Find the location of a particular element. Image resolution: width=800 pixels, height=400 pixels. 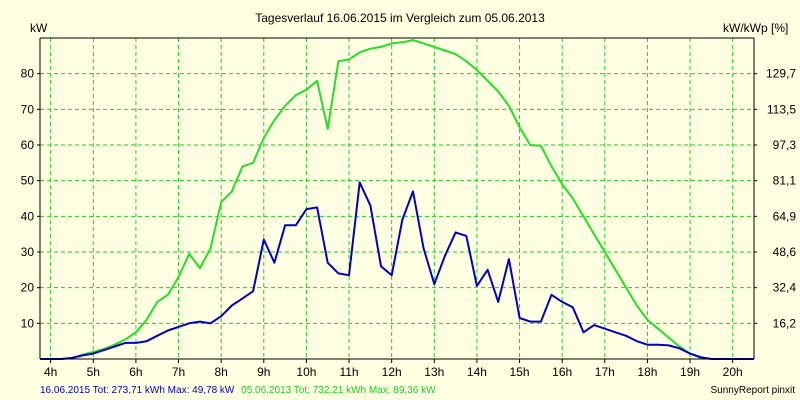

x-tick-label: 10h is located at coordinates (306, 372).